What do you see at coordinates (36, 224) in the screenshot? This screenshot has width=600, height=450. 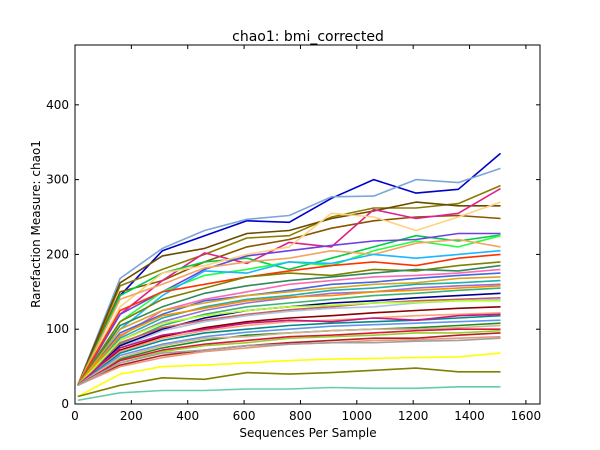 I see `y-axis-label: Rarefaction Measure: chao1` at bounding box center [36, 224].